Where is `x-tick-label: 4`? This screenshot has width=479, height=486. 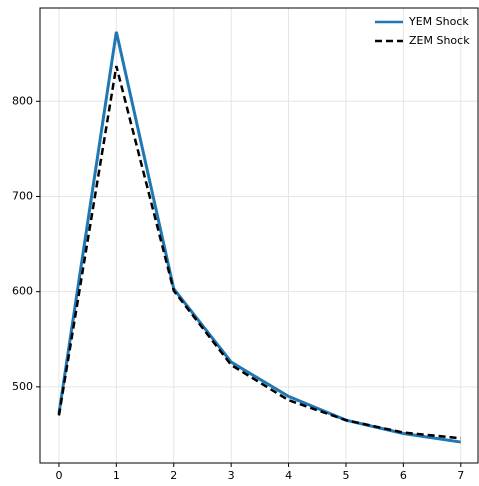
x-tick-label: 4 is located at coordinates (288, 475).